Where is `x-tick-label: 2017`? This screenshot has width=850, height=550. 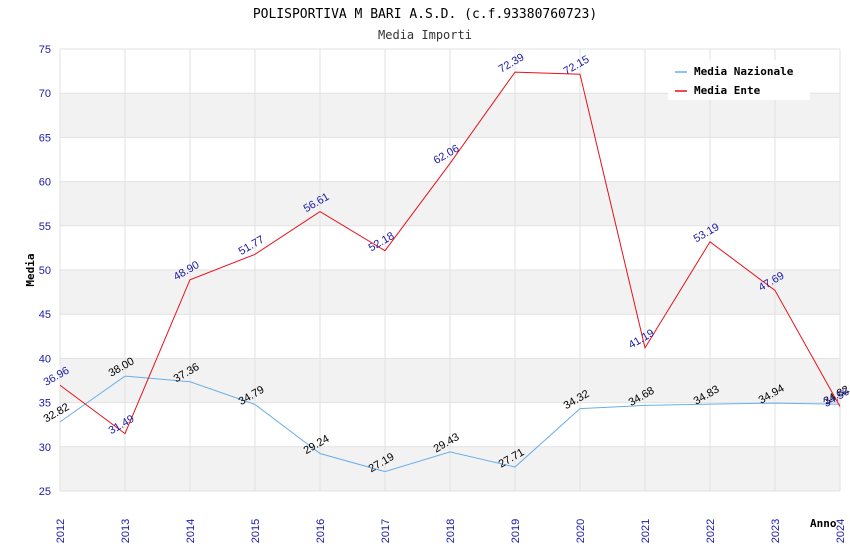 x-tick-label: 2017 is located at coordinates (386, 531).